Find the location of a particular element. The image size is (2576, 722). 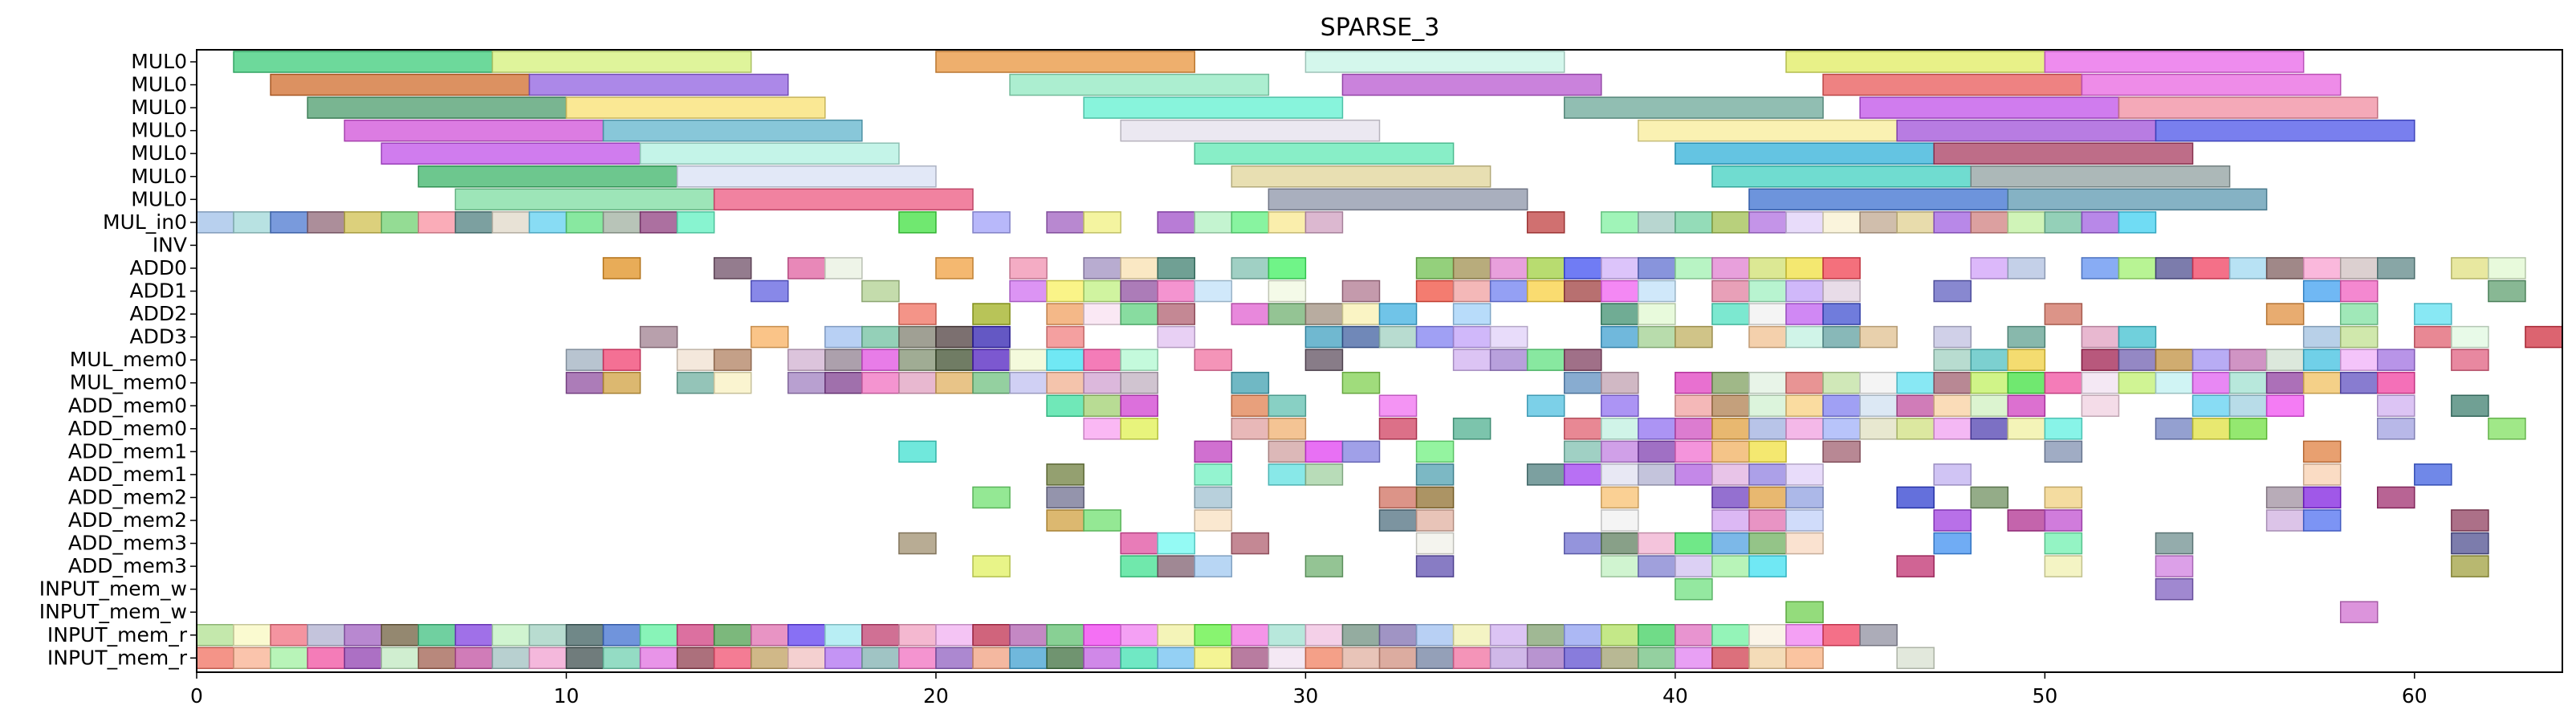

y-tick-label-22: ADD_mem3 is located at coordinates (128, 565).